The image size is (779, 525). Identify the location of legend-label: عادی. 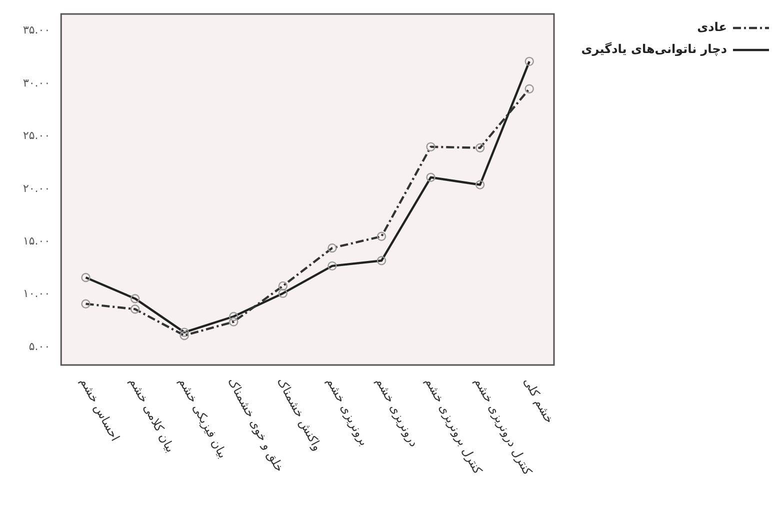
(712, 27).